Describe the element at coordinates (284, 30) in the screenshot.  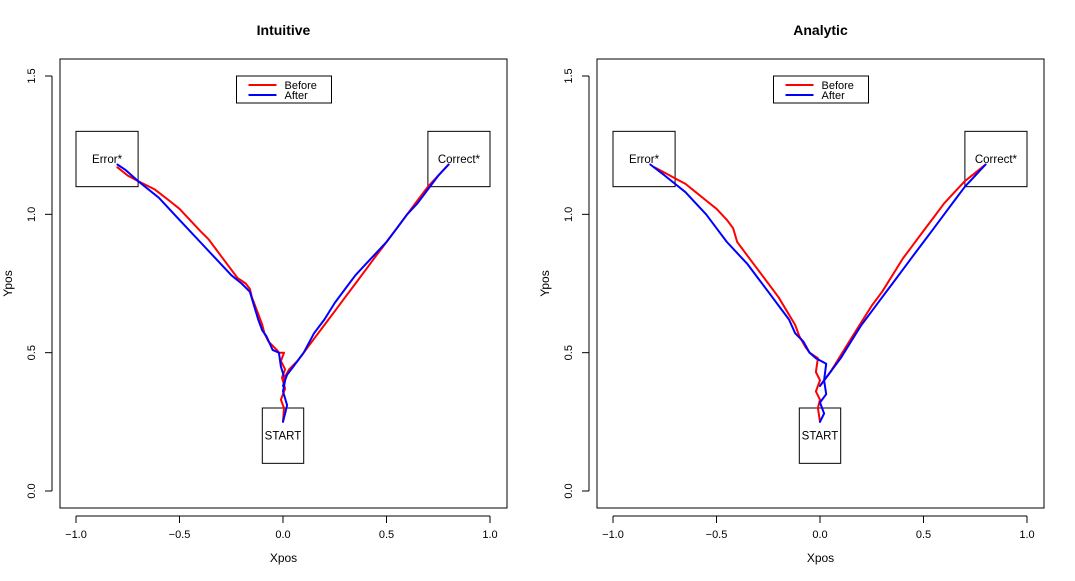
I see `chart-title: Intuitive` at that location.